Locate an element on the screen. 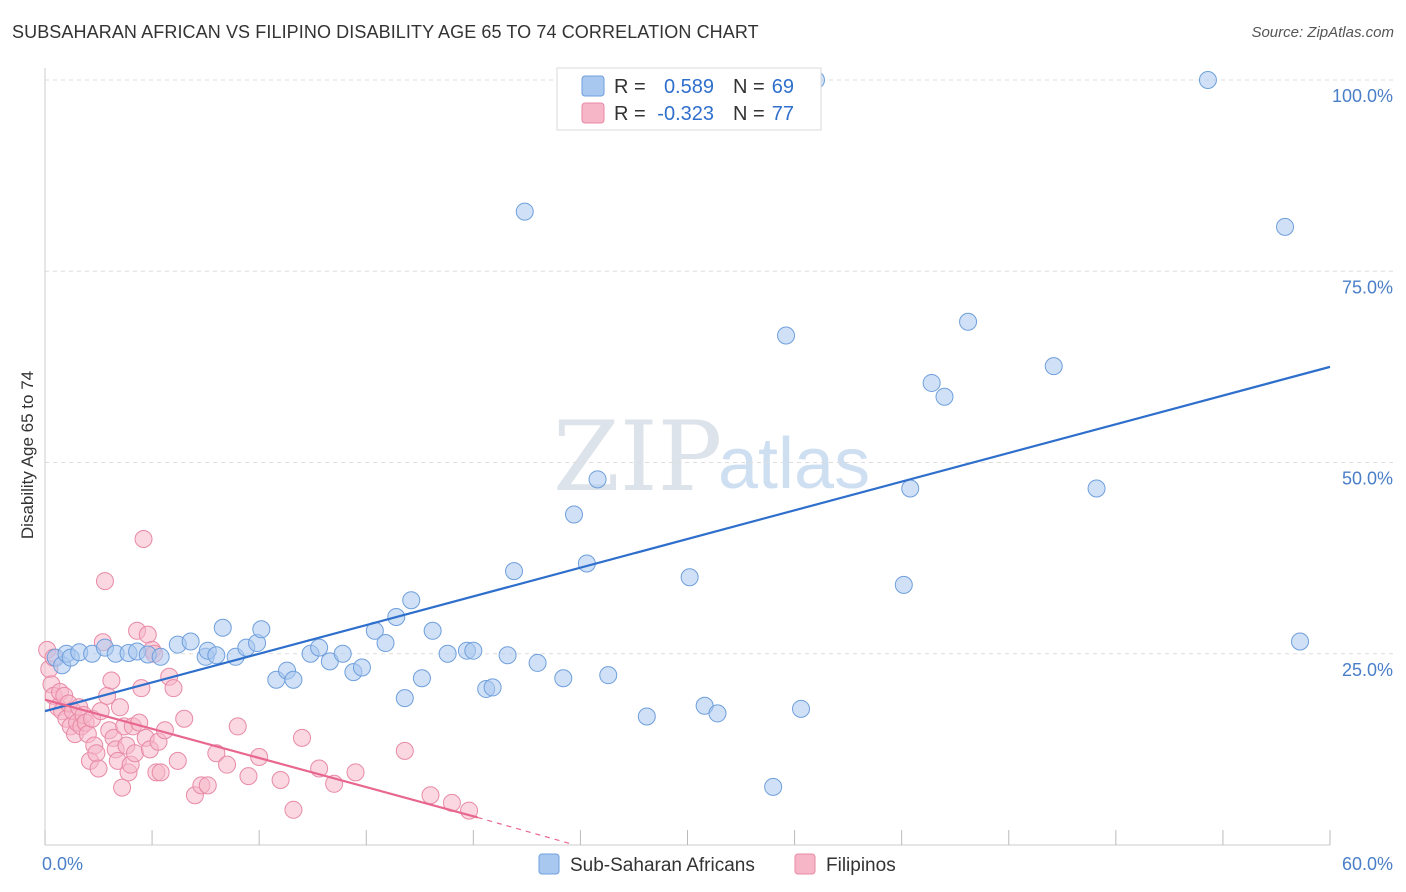  legend-n-value-blue: 69 is located at coordinates (783, 87).